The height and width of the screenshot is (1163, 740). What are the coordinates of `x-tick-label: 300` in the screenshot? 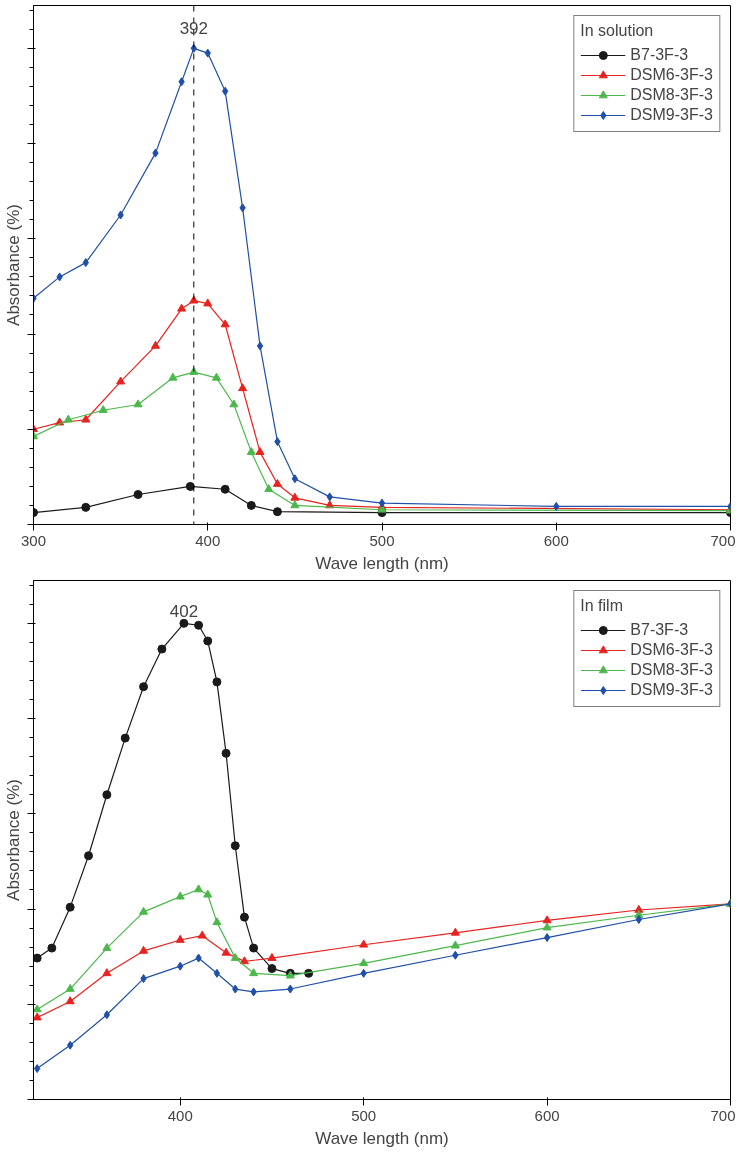 It's located at (33, 540).